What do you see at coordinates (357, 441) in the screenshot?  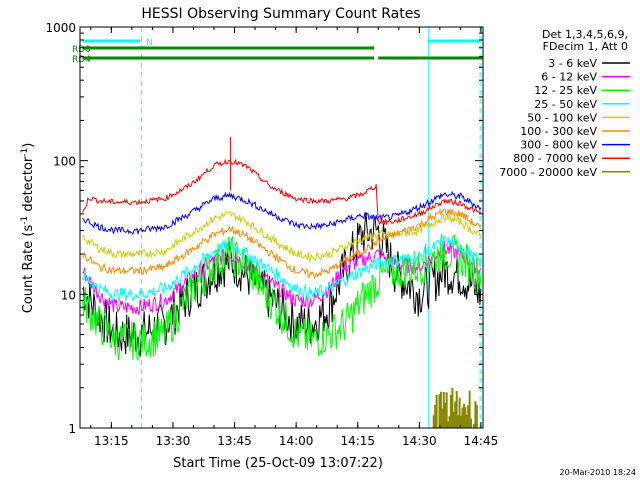 I see `x-tick-label-4: 14:15` at bounding box center [357, 441].